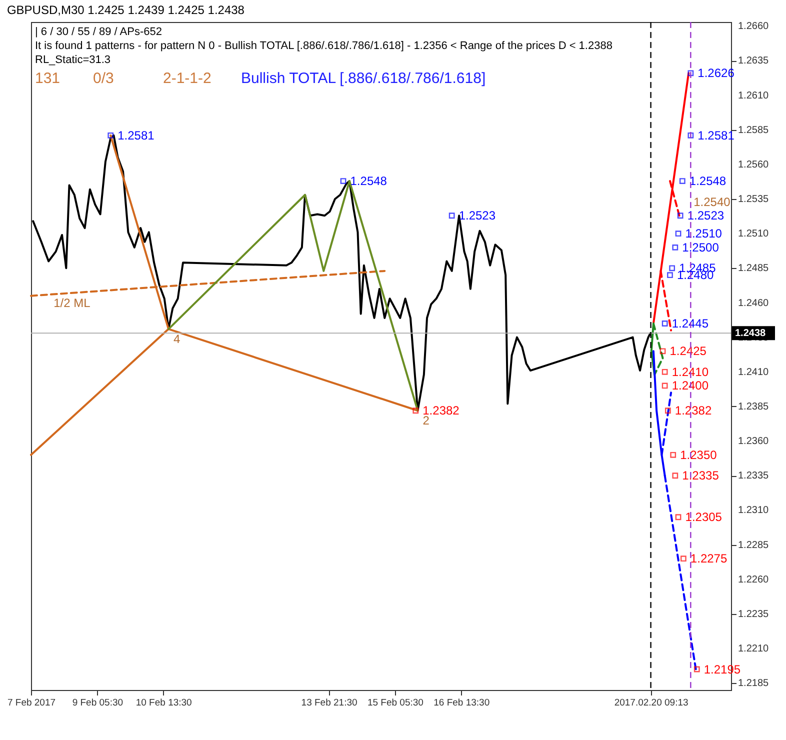 This screenshot has height=740, width=786. I want to click on y-tick-label: 1.2185, so click(754, 684).